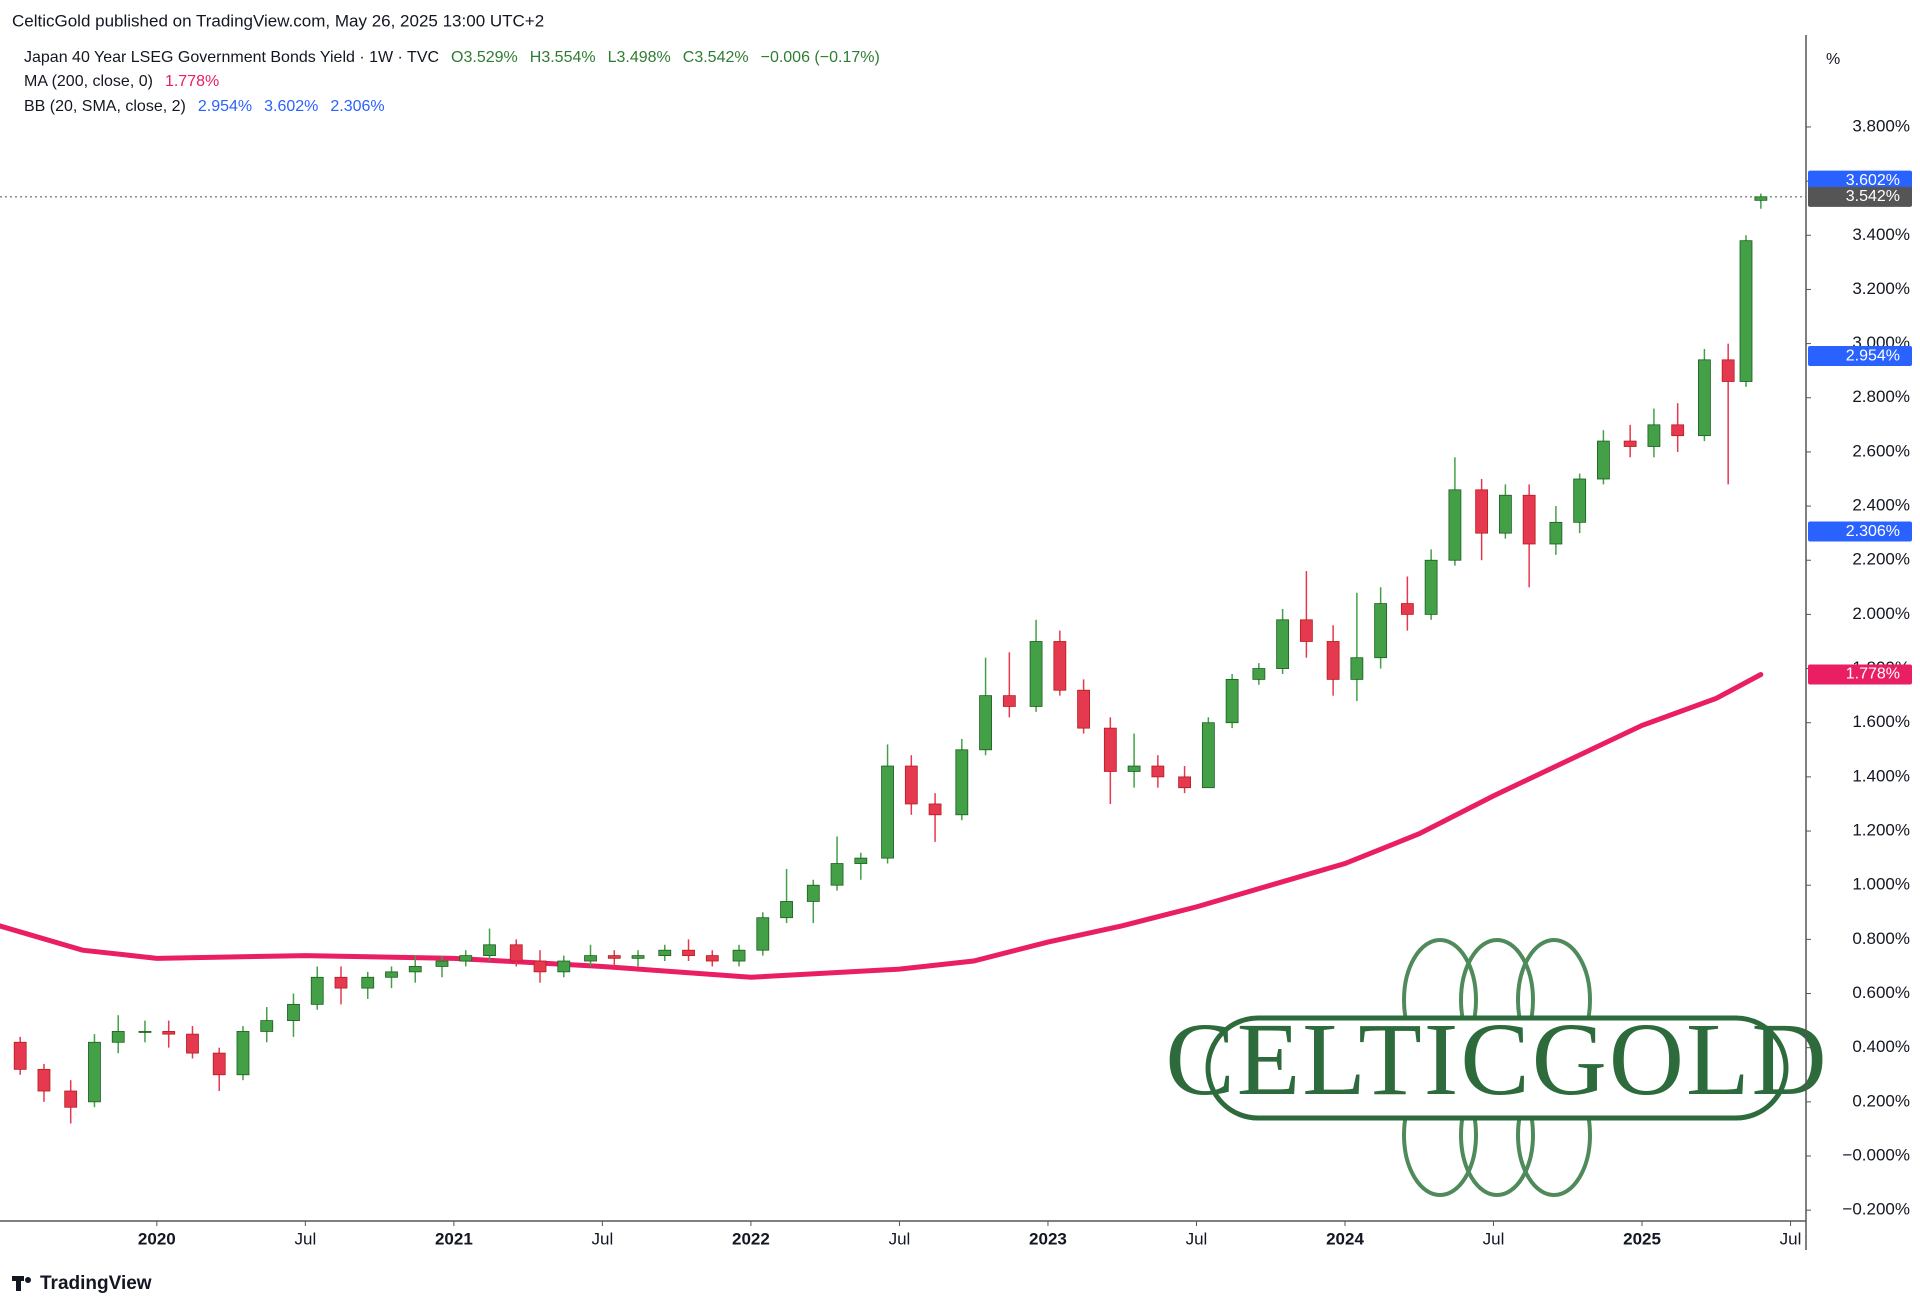 The image size is (1920, 1308). I want to click on x-tick-label: 2021, so click(454, 1238).